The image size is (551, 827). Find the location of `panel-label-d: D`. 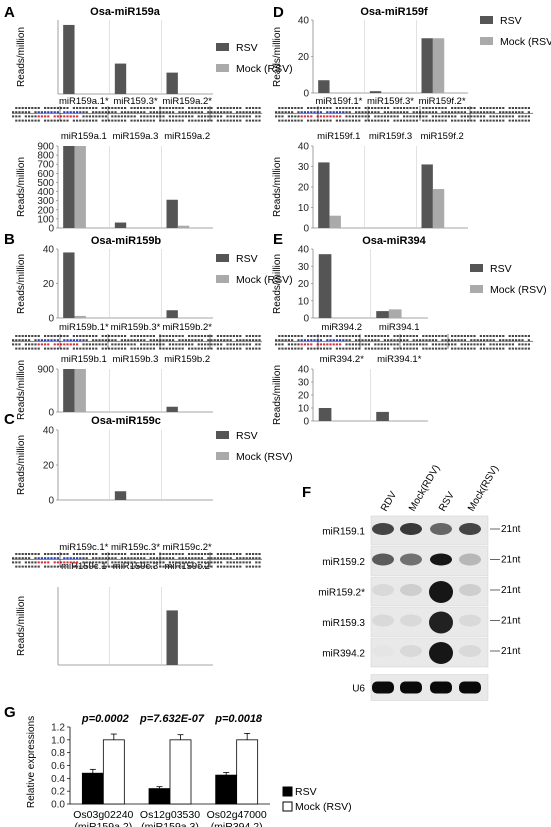

panel-label-d: D is located at coordinates (278, 12).